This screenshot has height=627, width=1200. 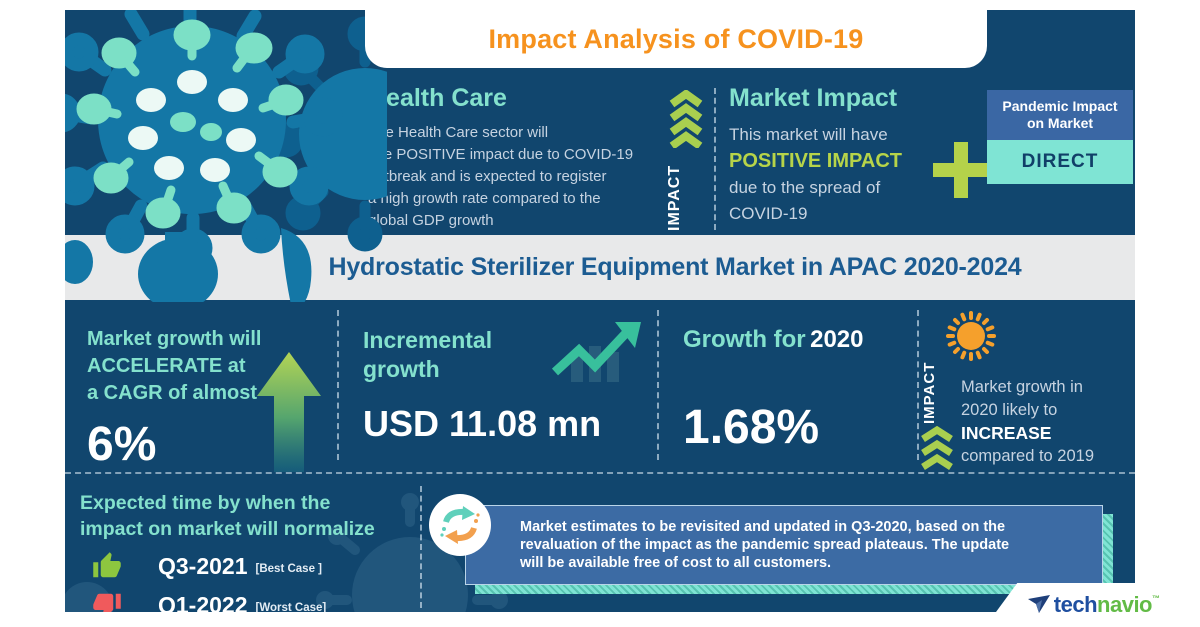 I want to click on pandemic-impact-value: DIRECT, so click(x=1060, y=162).